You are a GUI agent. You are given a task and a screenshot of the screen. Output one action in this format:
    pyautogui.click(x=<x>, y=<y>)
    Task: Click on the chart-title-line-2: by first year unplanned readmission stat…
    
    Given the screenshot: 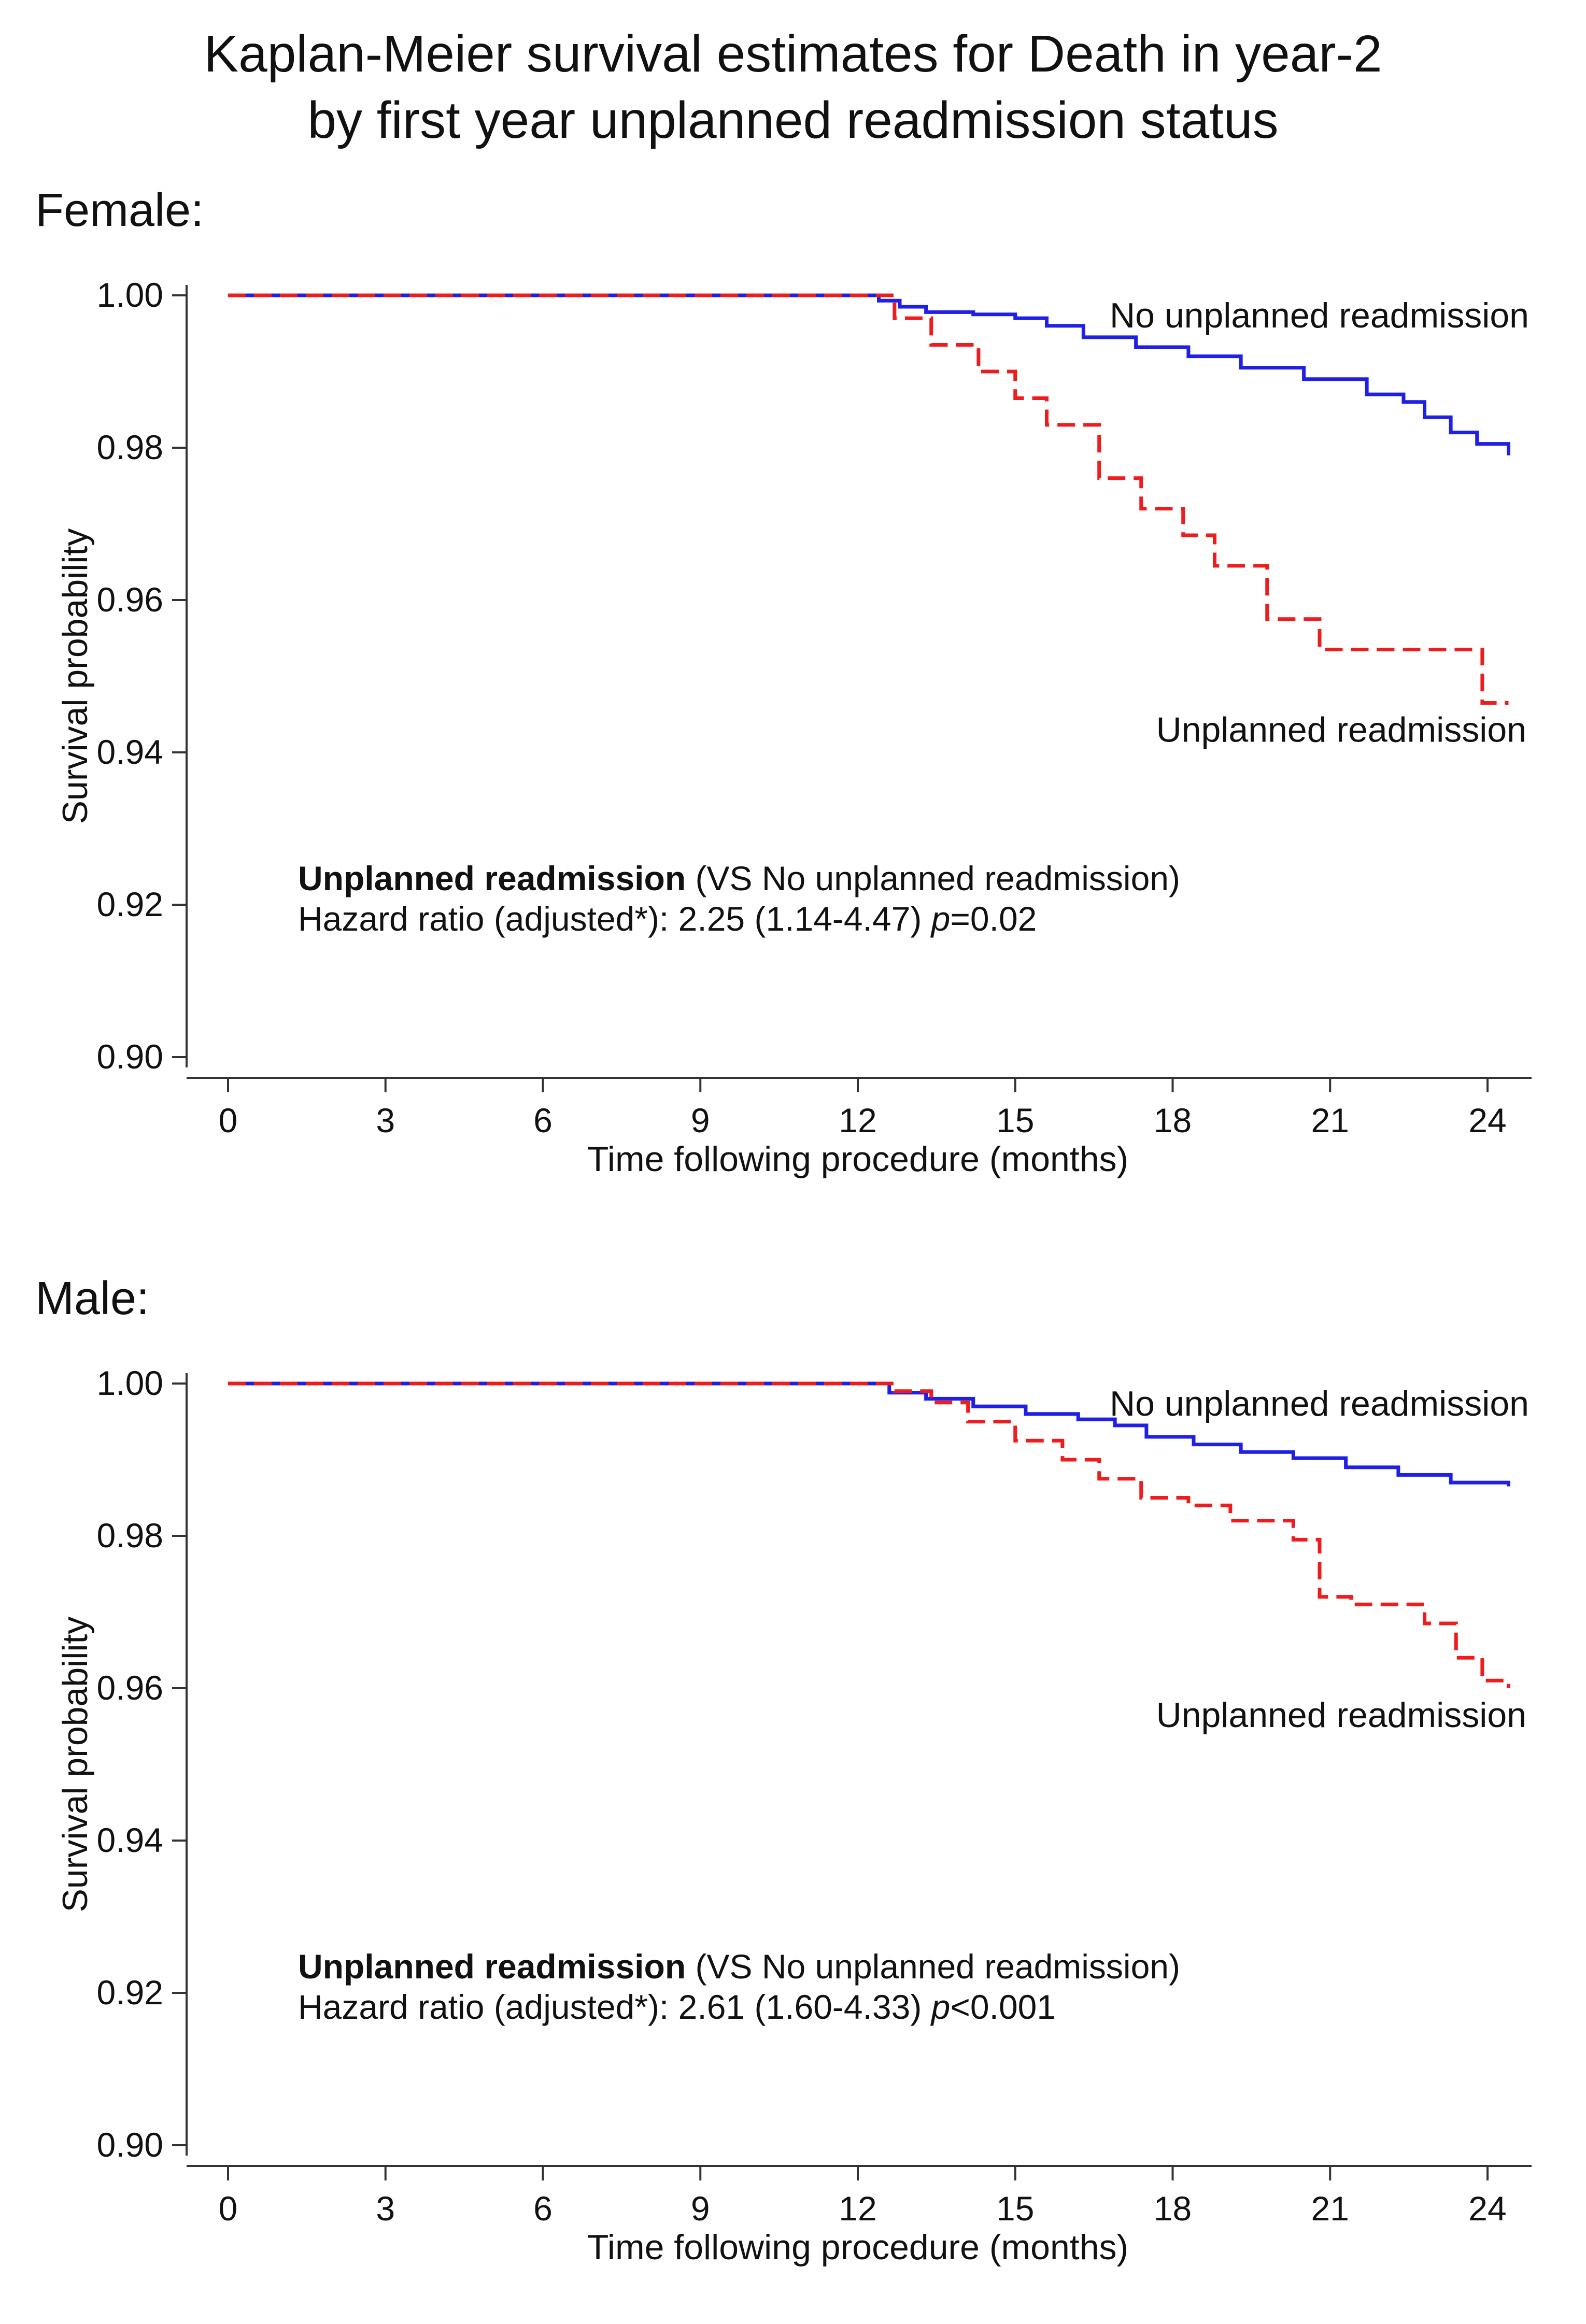 What is the action you would take?
    pyautogui.click(x=793, y=120)
    